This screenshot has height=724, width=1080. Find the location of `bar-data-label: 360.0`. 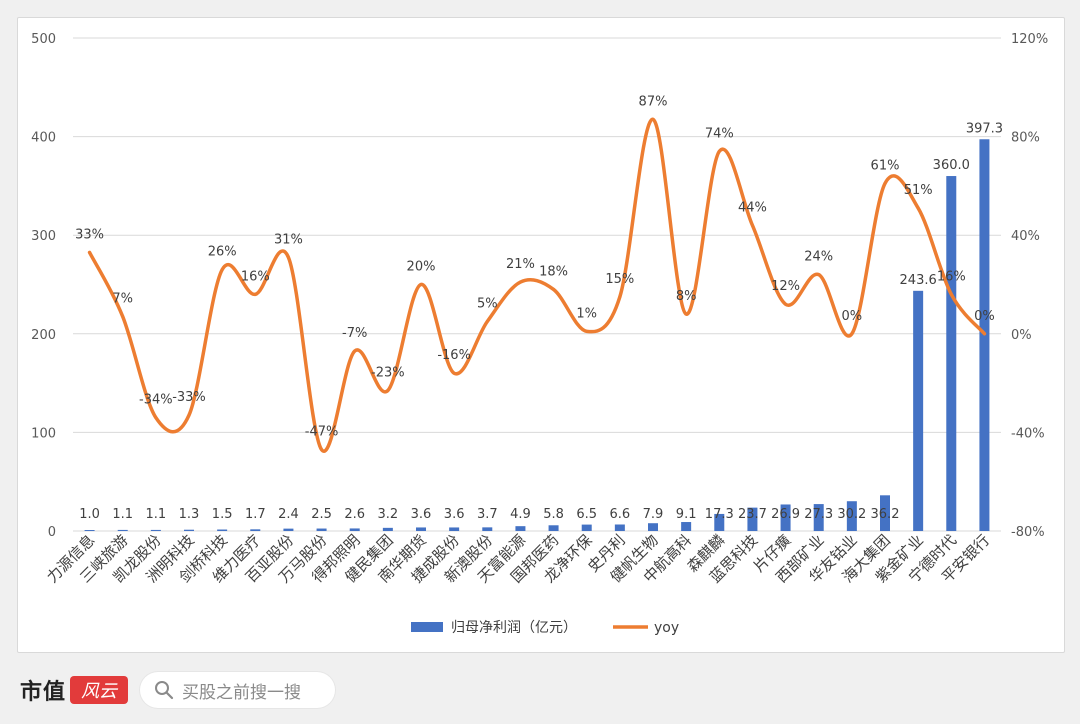

bar-data-label: 360.0 is located at coordinates (951, 165).